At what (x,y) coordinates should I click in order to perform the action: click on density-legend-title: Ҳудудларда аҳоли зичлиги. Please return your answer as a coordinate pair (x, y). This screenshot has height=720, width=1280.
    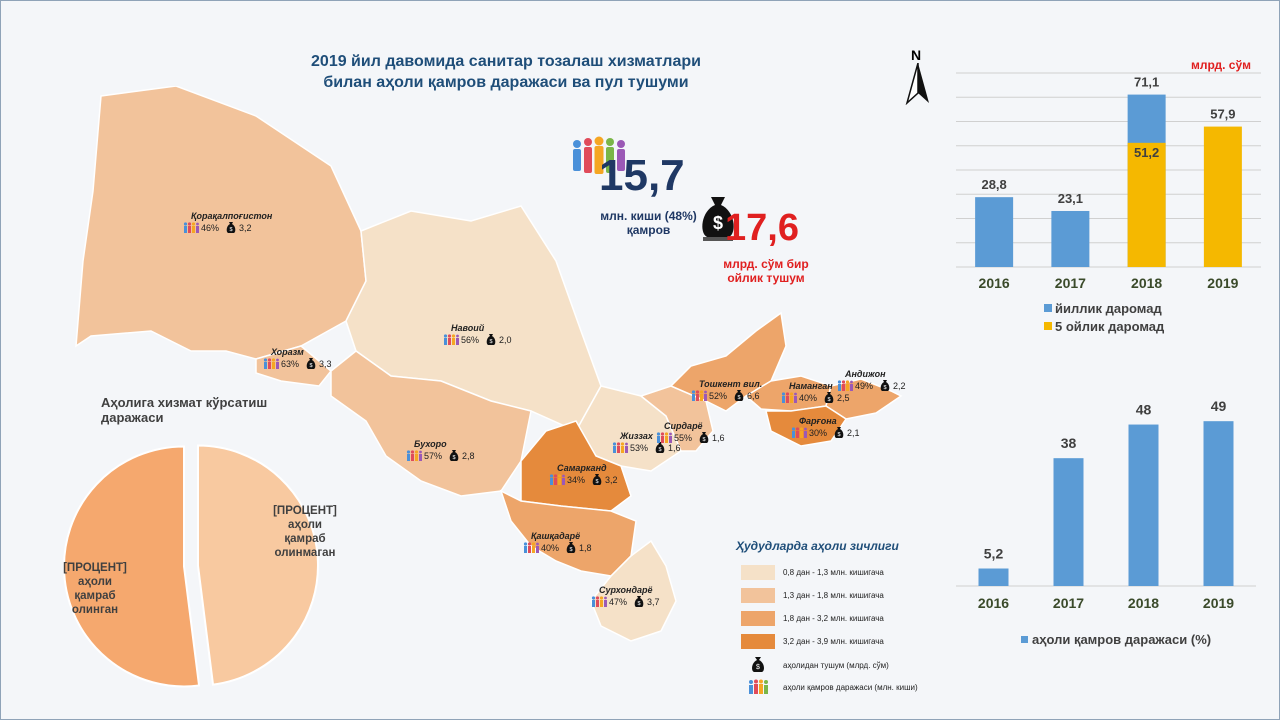
    Looking at the image, I should click on (817, 546).